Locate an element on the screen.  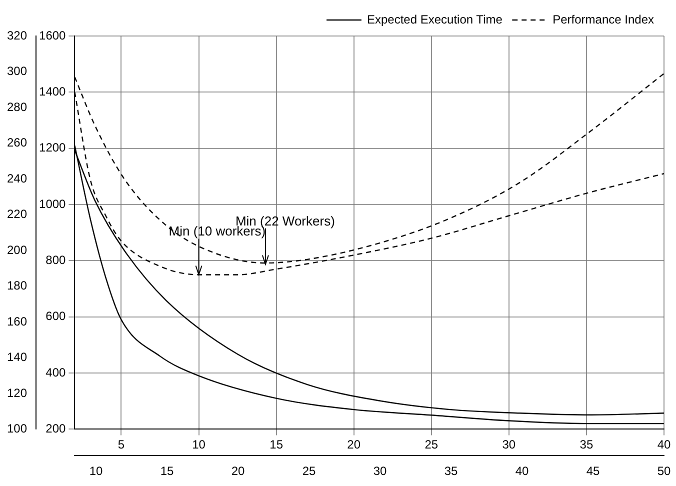
x-tick-label: 15 is located at coordinates (277, 445).